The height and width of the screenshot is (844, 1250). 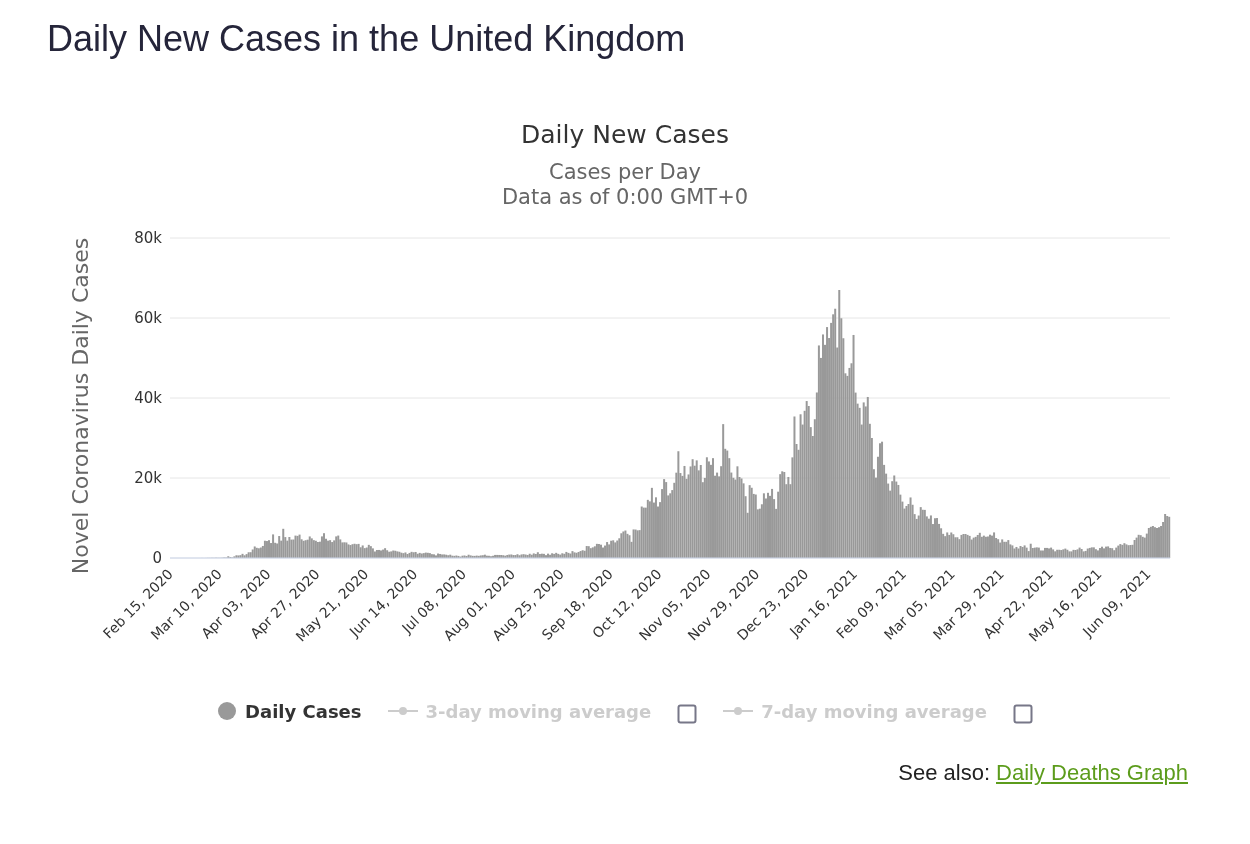 What do you see at coordinates (157, 558) in the screenshot?
I see `y-tick-label: 0` at bounding box center [157, 558].